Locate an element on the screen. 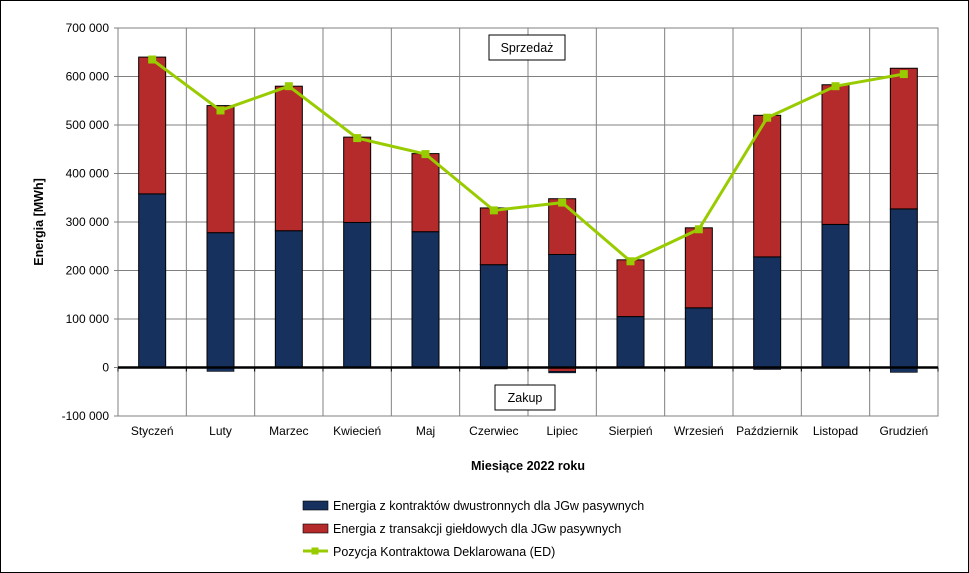 This screenshot has width=969, height=573. y-axis-title: Energia [MWh] is located at coordinates (39, 222).